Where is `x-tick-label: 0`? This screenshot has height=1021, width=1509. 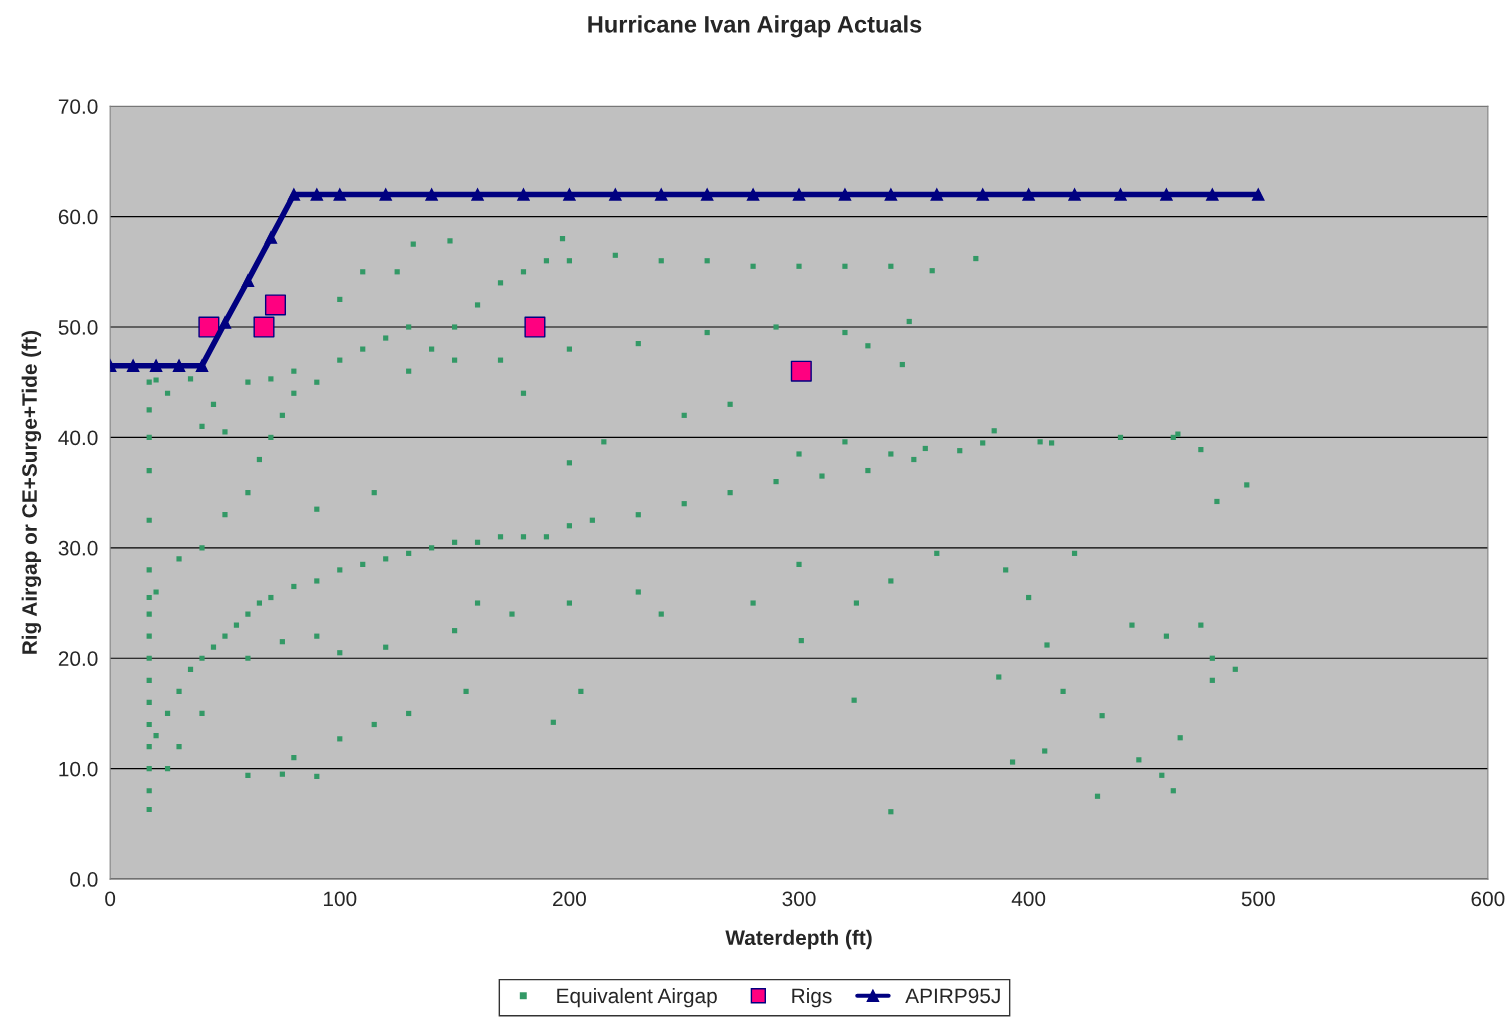
x-tick-label: 0 is located at coordinates (110, 899).